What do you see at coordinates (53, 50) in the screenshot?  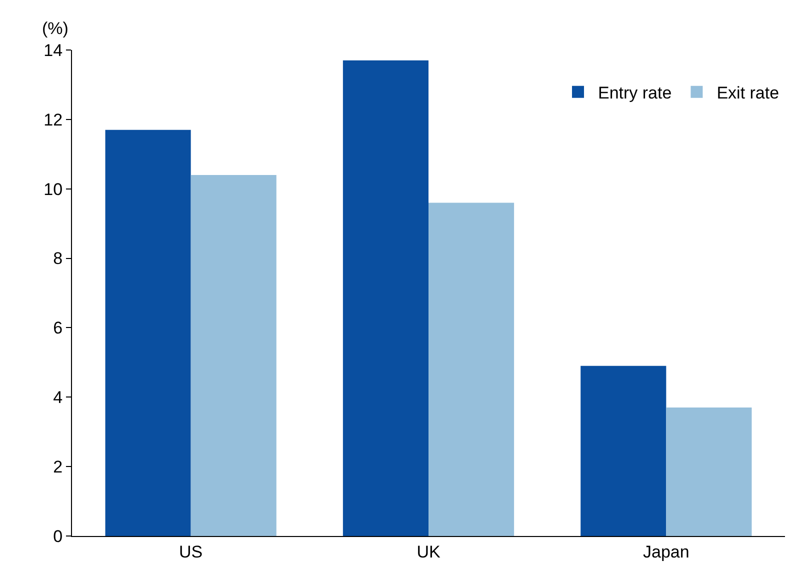 I see `y-tick-label: 14` at bounding box center [53, 50].